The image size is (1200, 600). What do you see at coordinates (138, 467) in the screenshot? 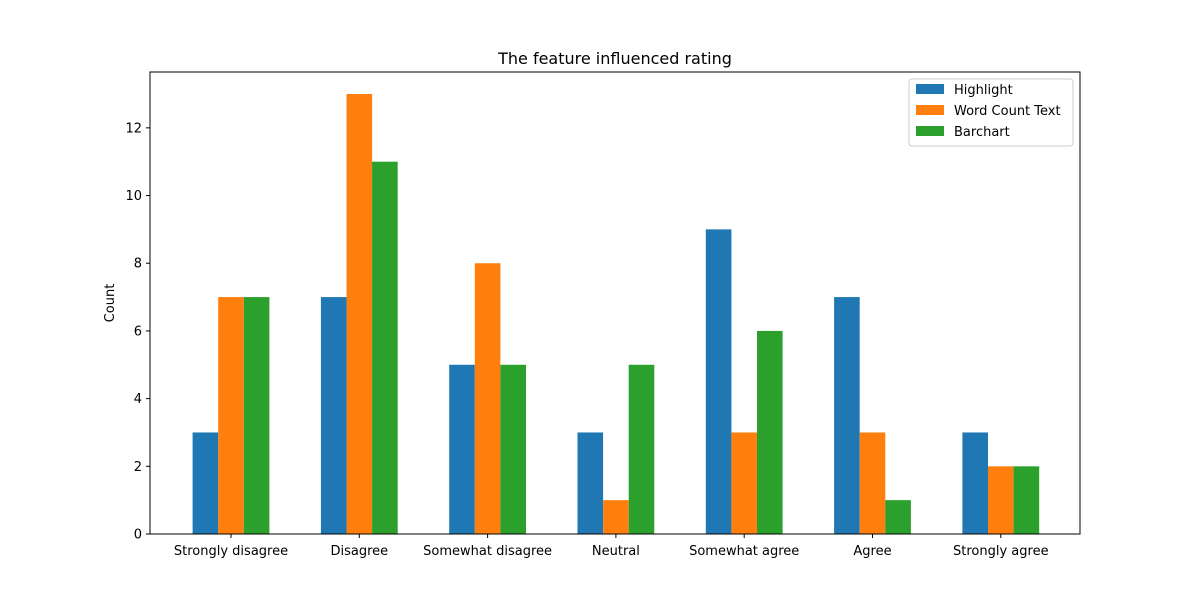
I see `y-tick-label: 2` at bounding box center [138, 467].